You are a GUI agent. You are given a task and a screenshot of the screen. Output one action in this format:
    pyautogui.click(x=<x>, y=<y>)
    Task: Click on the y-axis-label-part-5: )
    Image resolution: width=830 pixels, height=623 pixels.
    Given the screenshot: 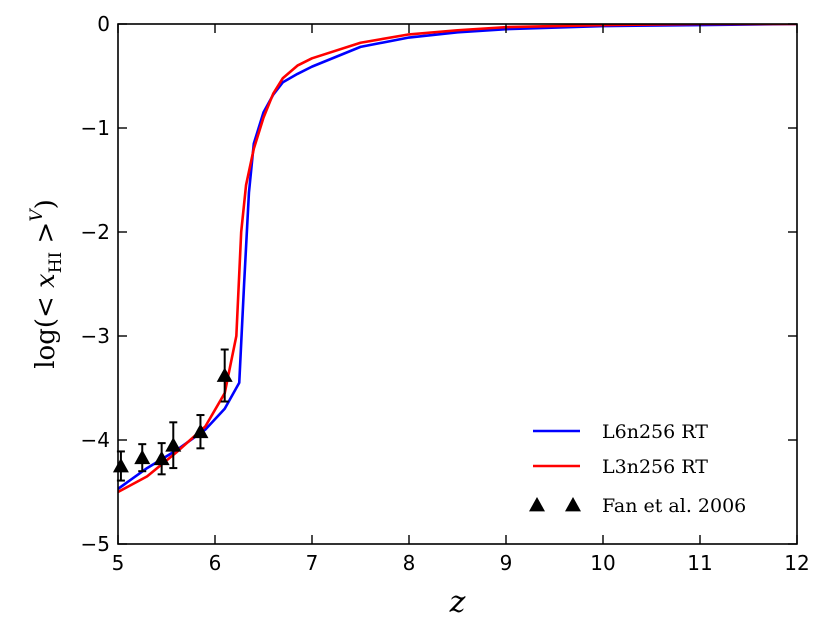 What is the action you would take?
    pyautogui.click(x=46, y=204)
    